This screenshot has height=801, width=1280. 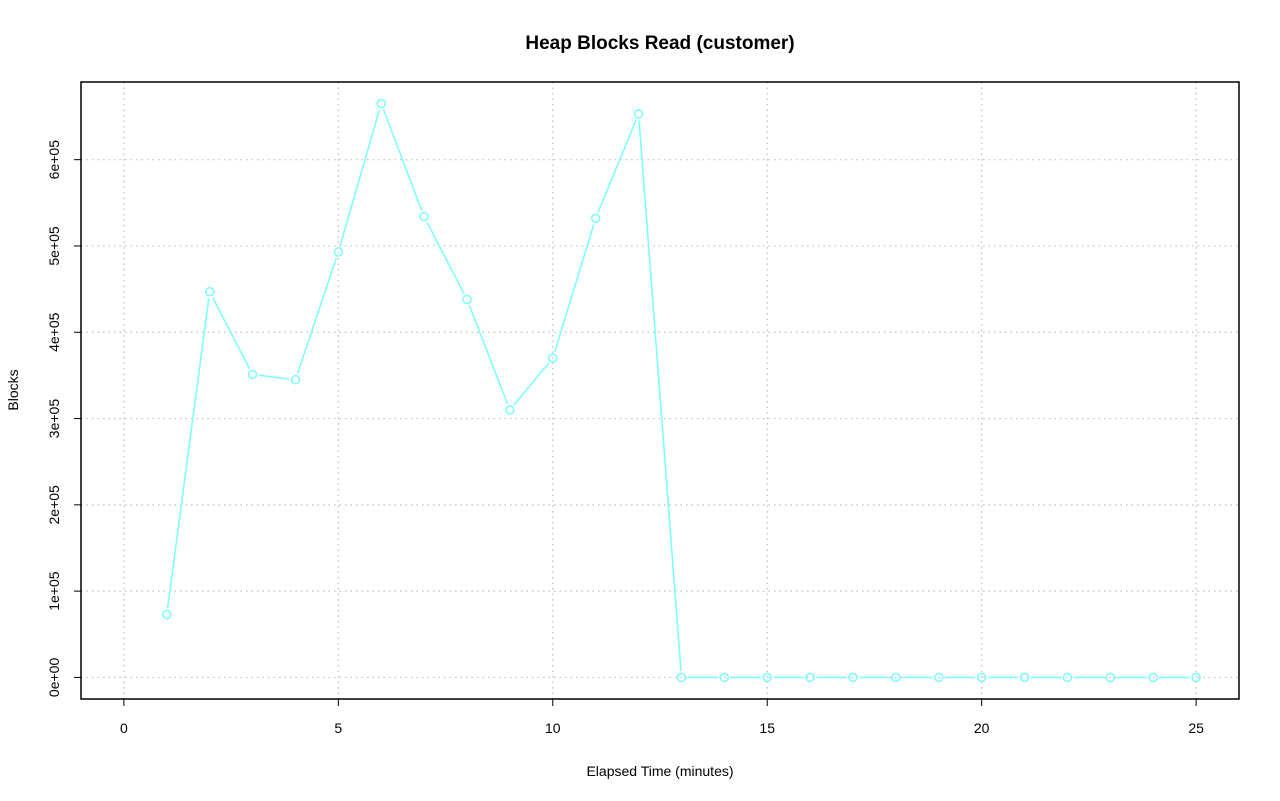 What do you see at coordinates (54, 591) in the screenshot?
I see `y-tick-label-1: 1e+05` at bounding box center [54, 591].